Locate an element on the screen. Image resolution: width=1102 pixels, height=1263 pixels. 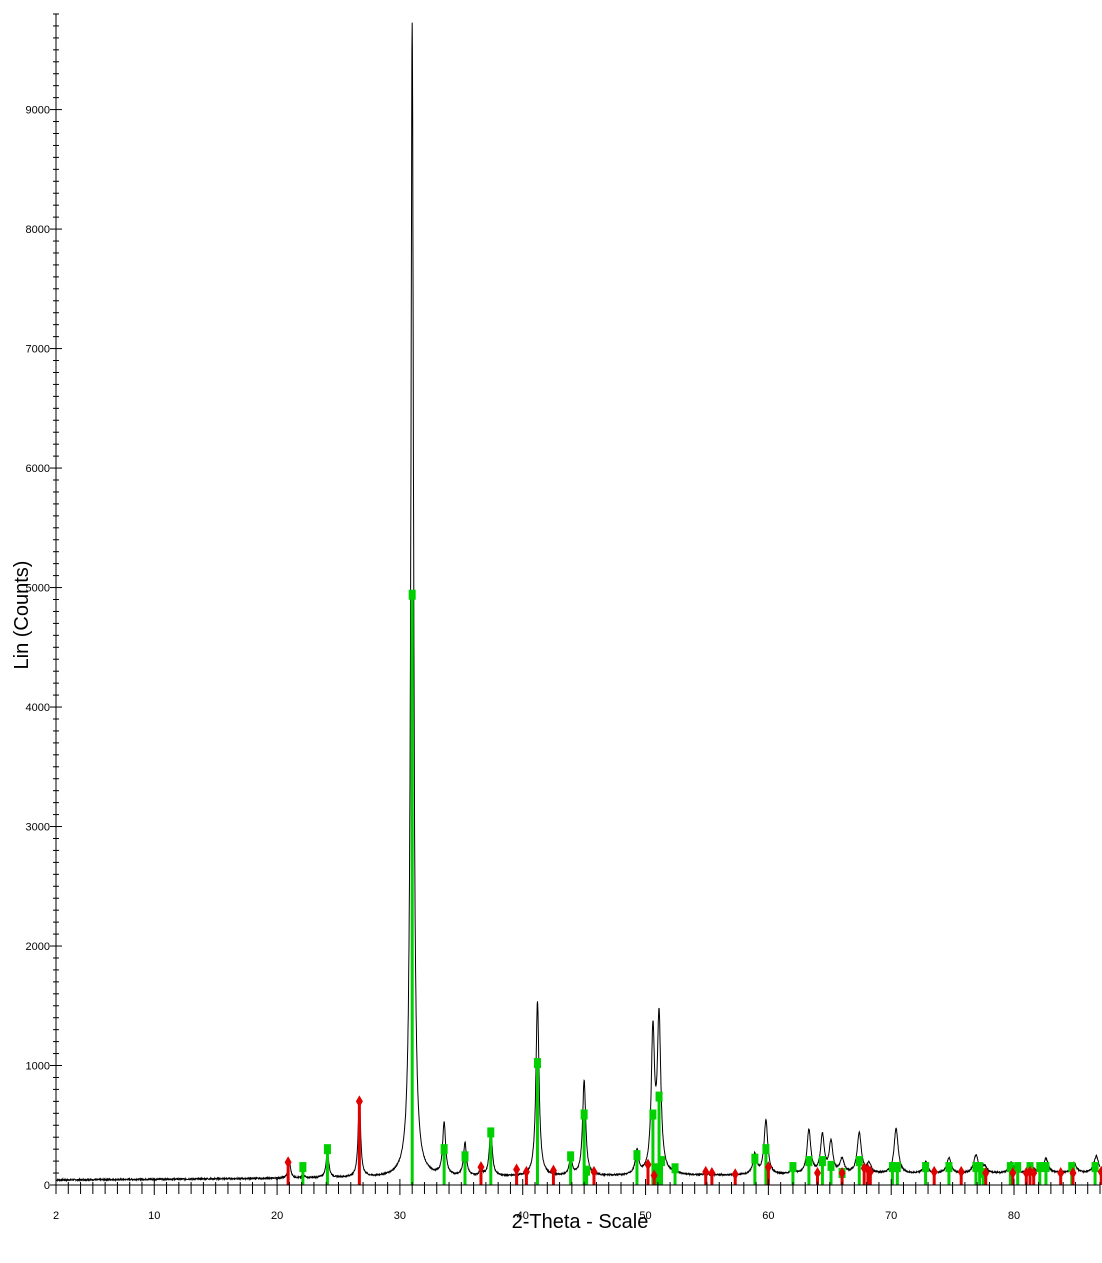
y-tick-label: 3000 is located at coordinates (38, 828).